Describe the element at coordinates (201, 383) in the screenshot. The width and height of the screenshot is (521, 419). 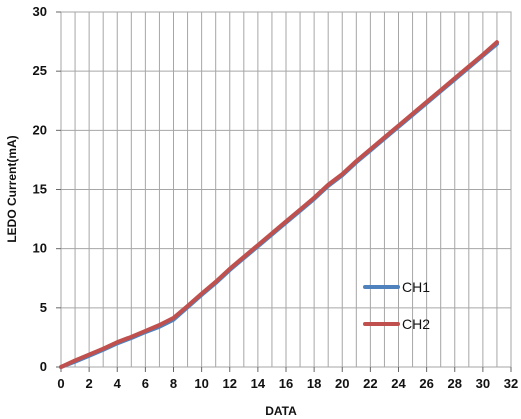
I see `x-tick-label-5: 10` at that location.